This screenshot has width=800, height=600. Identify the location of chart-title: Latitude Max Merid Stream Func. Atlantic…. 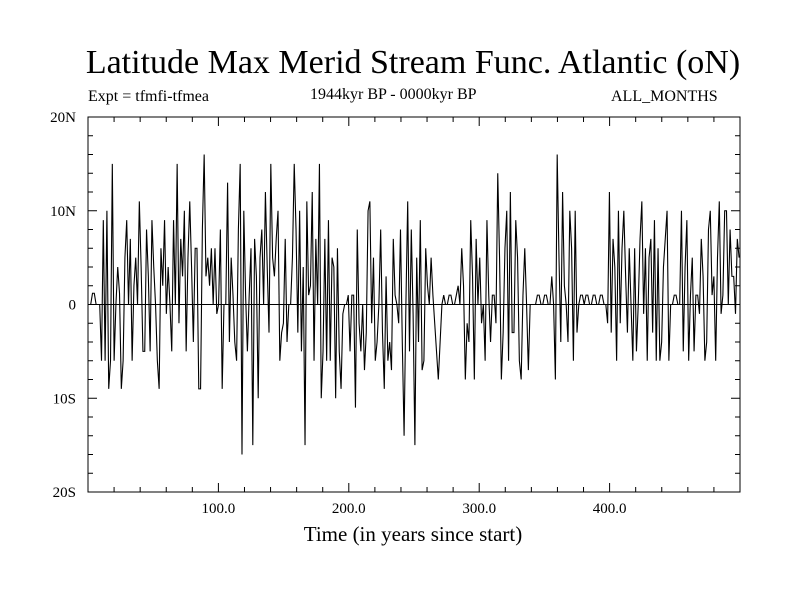
(413, 62).